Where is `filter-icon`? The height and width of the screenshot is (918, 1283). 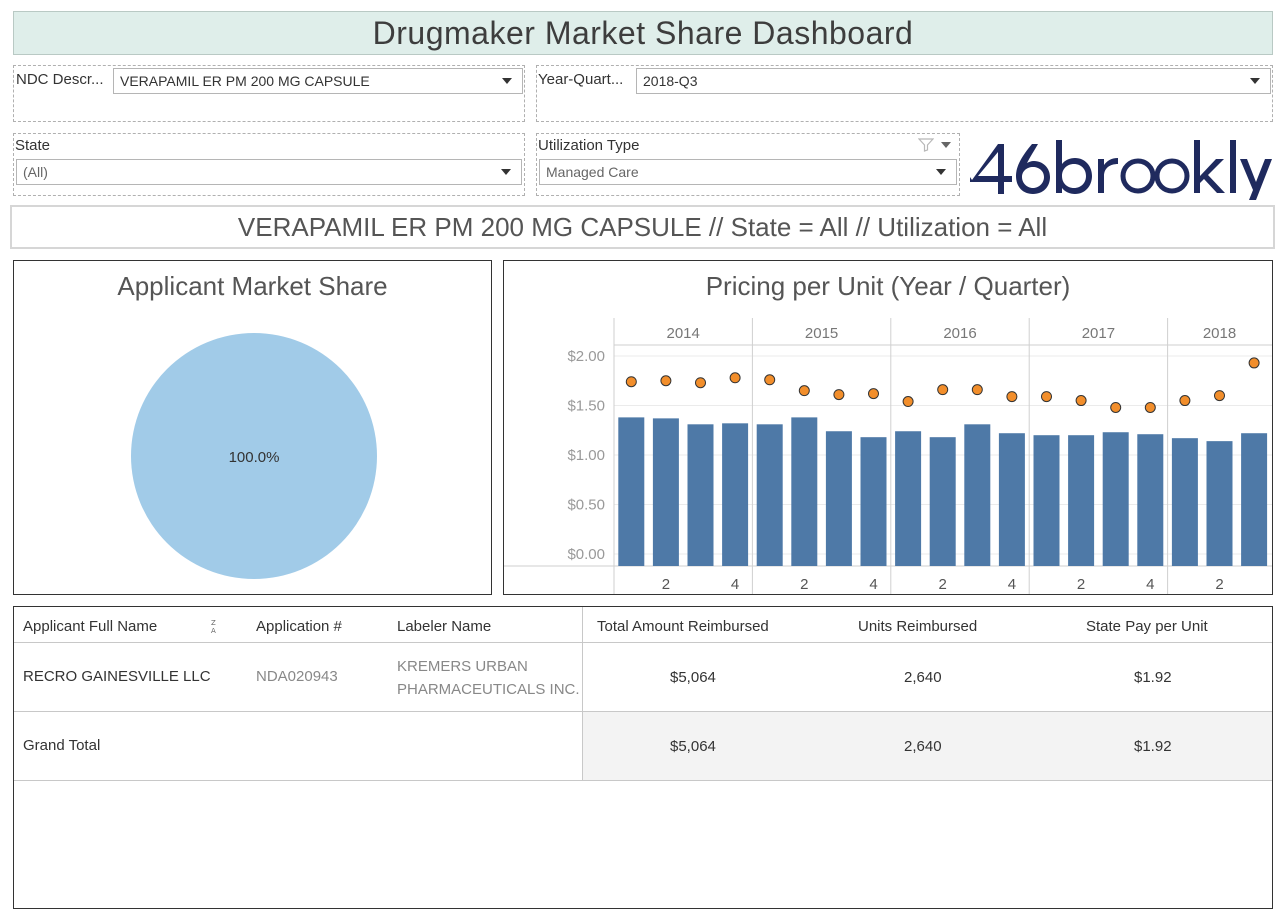 filter-icon is located at coordinates (926, 145).